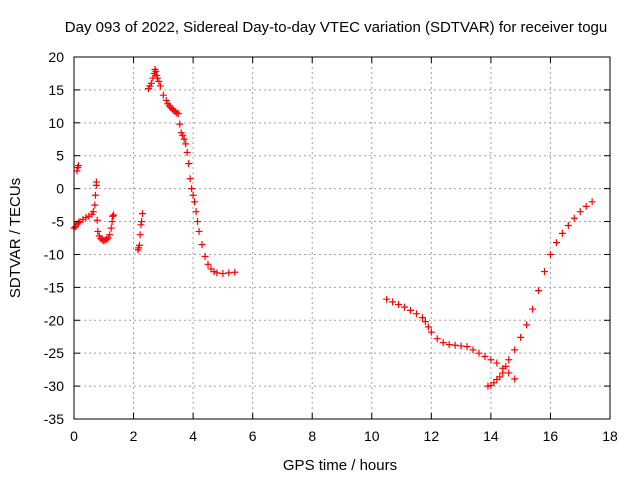 This screenshot has height=485, width=640. What do you see at coordinates (610, 436) in the screenshot?
I see `x-tick-label: 18` at bounding box center [610, 436].